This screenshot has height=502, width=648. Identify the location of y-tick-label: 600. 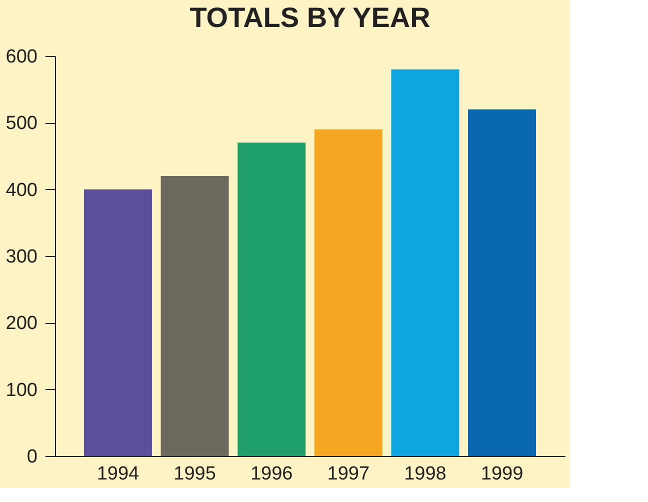
(22, 57).